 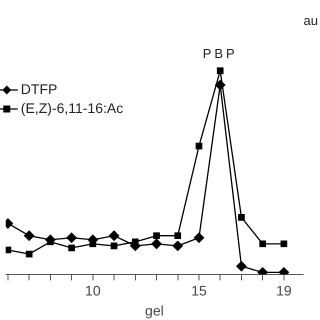 What do you see at coordinates (199, 290) in the screenshot?
I see `x-tick-label: 15` at bounding box center [199, 290].